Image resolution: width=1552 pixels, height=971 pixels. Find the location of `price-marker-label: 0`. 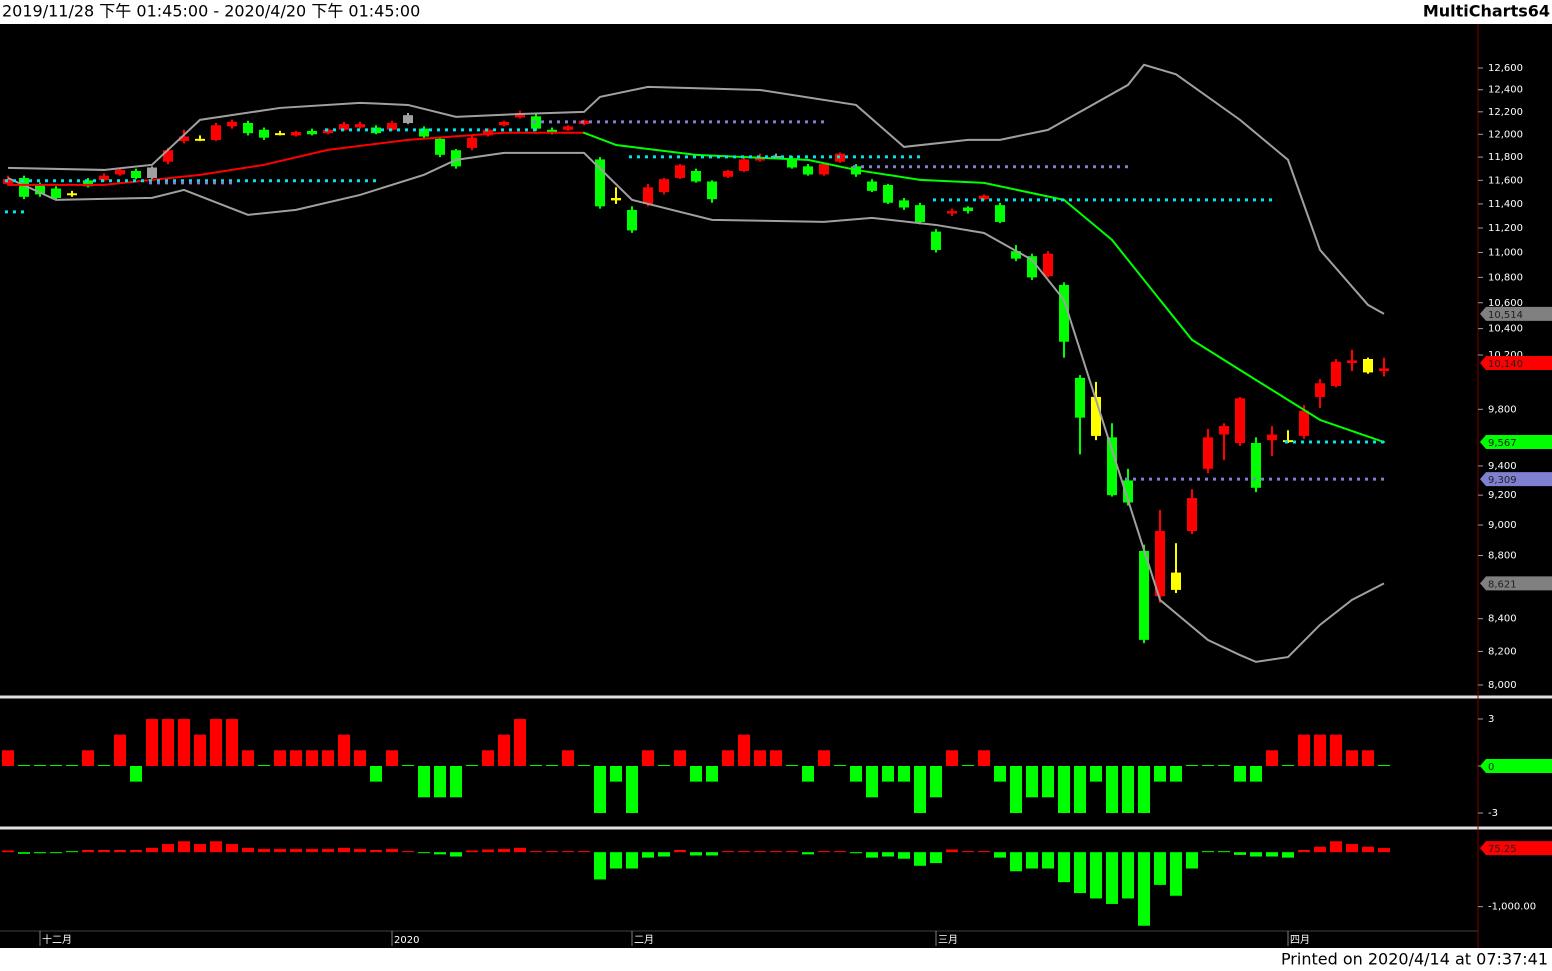

price-marker-label: 0 is located at coordinates (1491, 767).